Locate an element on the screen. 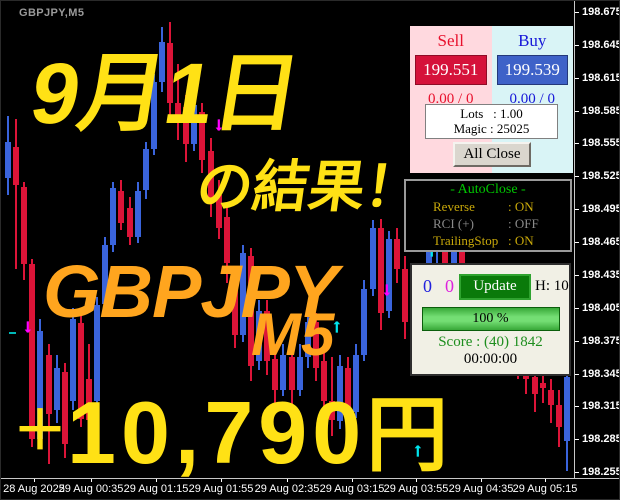 The width and height of the screenshot is (620, 500). progress-bar: 100 % is located at coordinates (490, 319).